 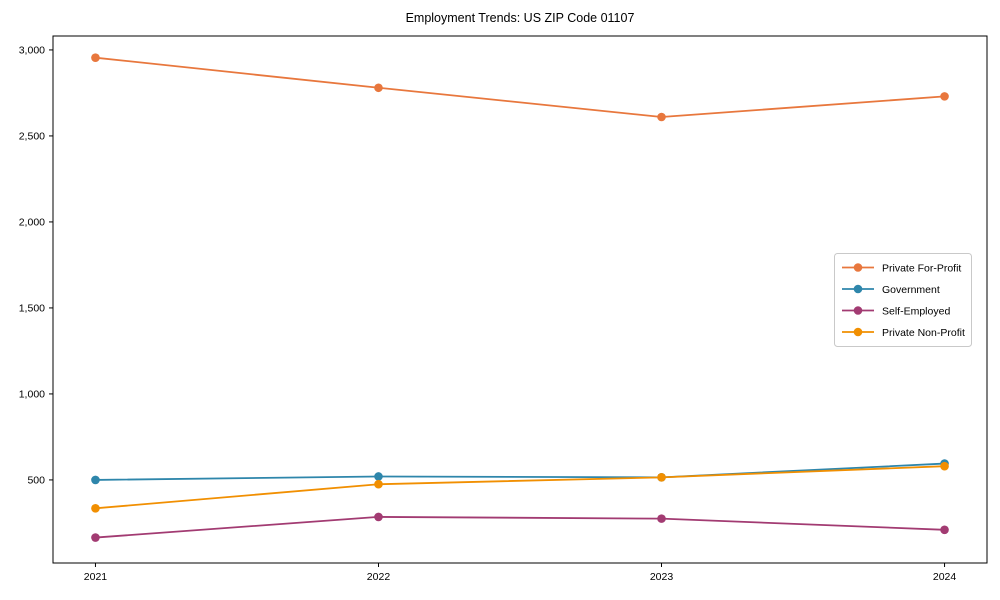 I want to click on x-tick-label: 2021, so click(x=96, y=577).